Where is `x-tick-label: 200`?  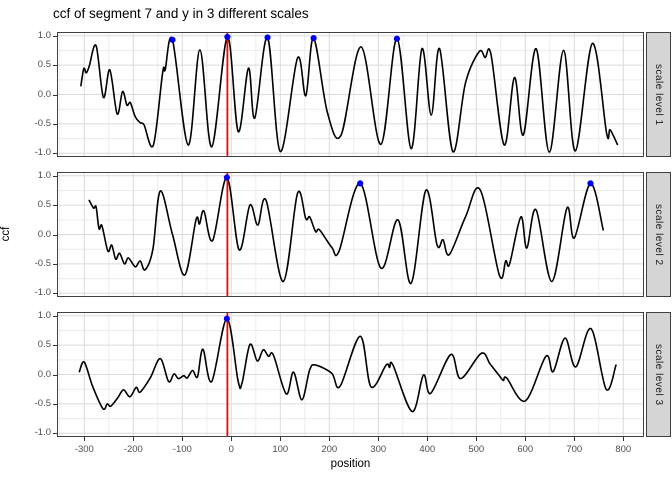 x-tick-label: 200 is located at coordinates (329, 449).